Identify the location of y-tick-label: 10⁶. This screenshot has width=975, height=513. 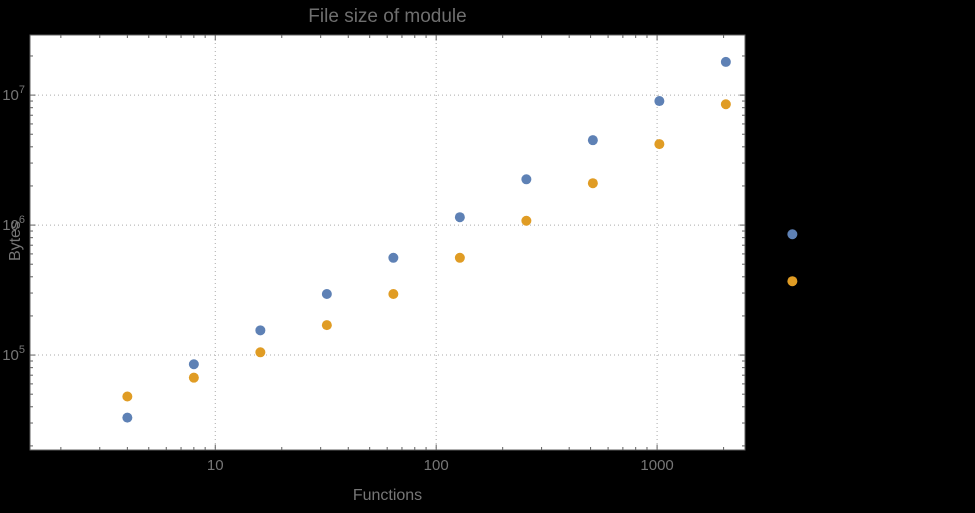
(13, 224).